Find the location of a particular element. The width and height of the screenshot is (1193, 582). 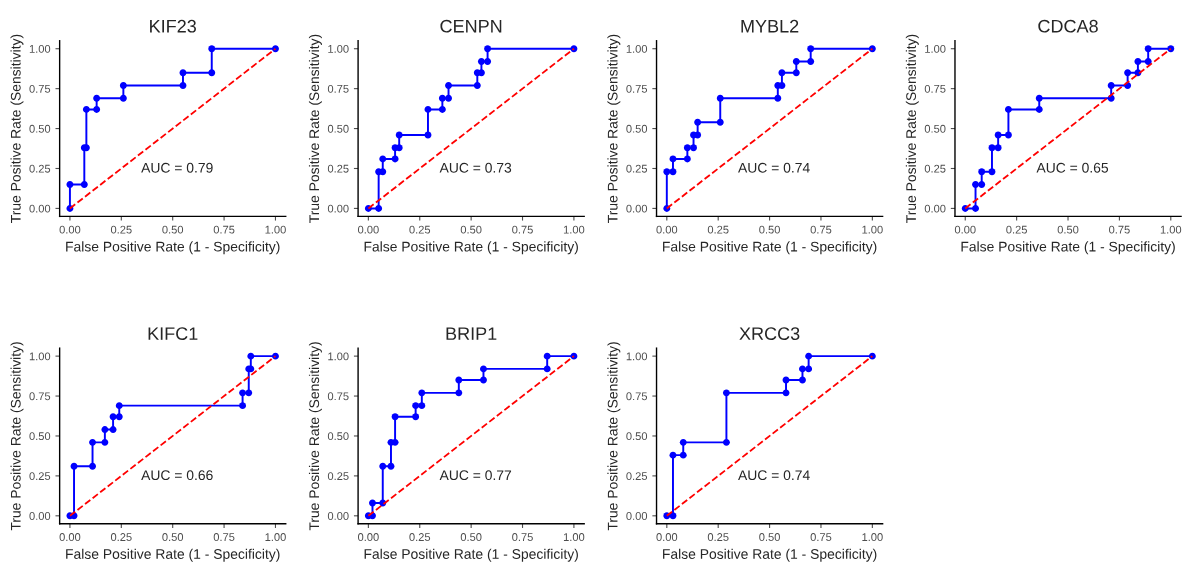

annotation: AUC = 0.65 is located at coordinates (1072, 167).